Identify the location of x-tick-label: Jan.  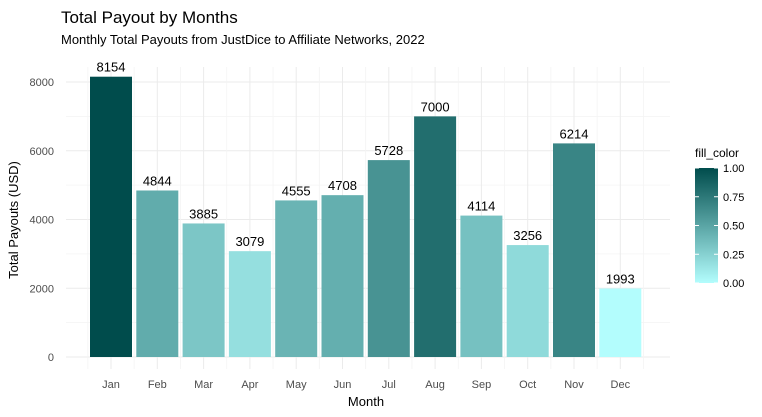
(111, 385).